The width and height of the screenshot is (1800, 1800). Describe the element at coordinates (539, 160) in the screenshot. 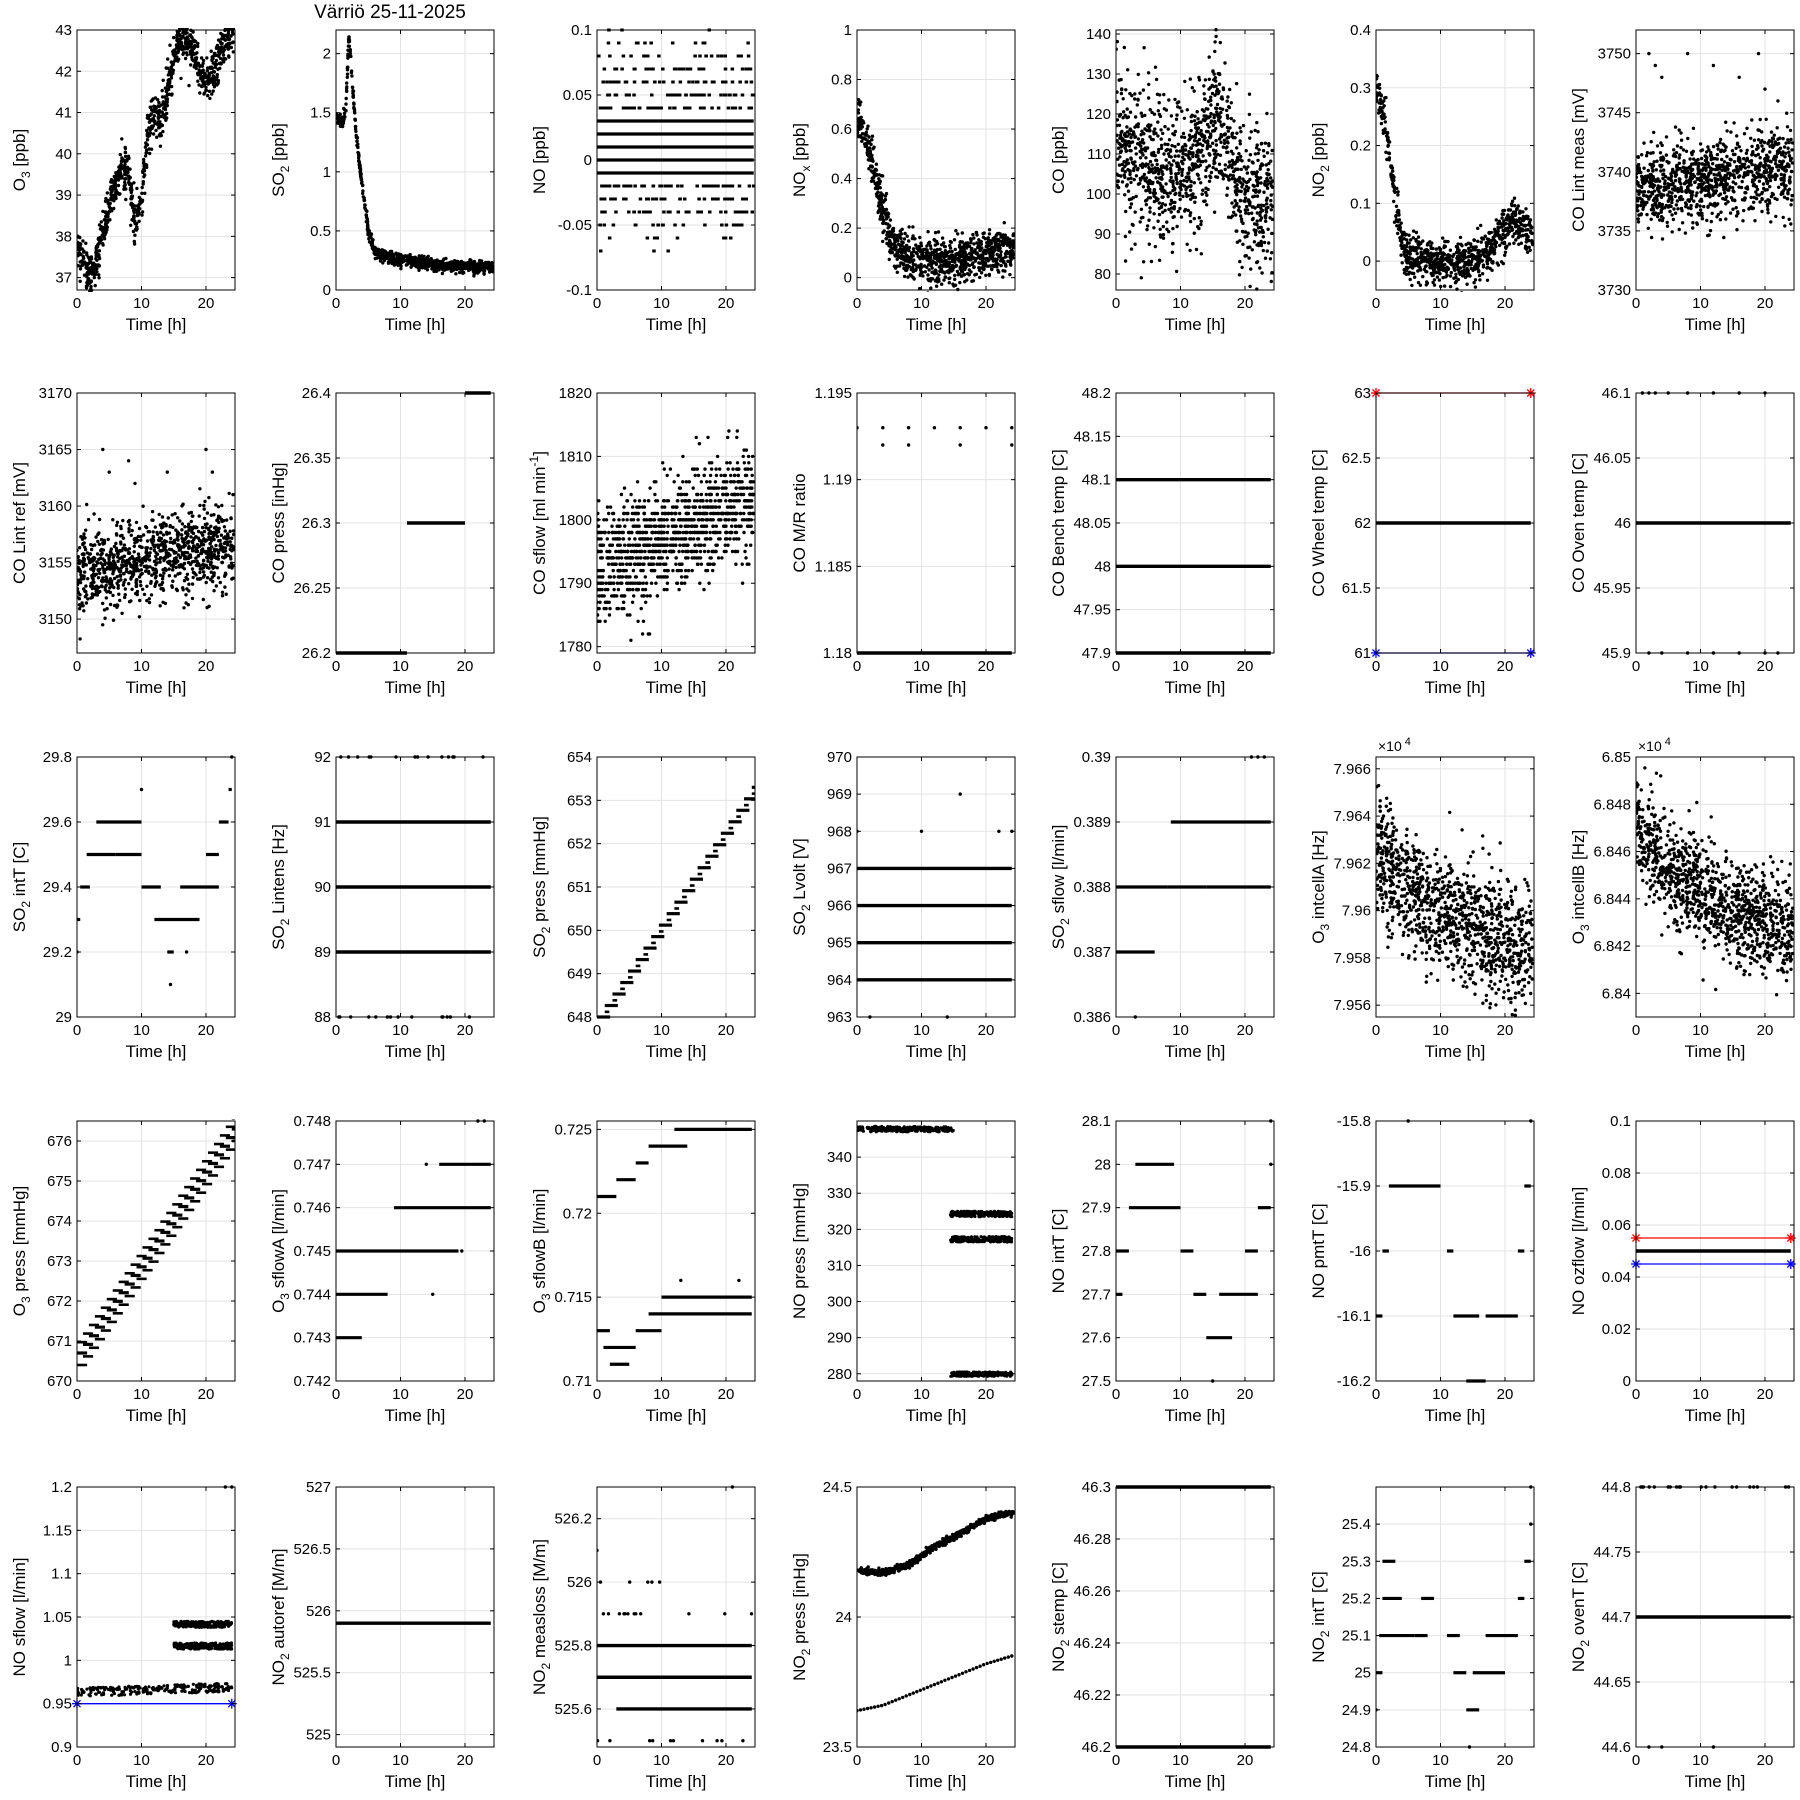

I see `y-axis-label: NO [ppb]` at that location.